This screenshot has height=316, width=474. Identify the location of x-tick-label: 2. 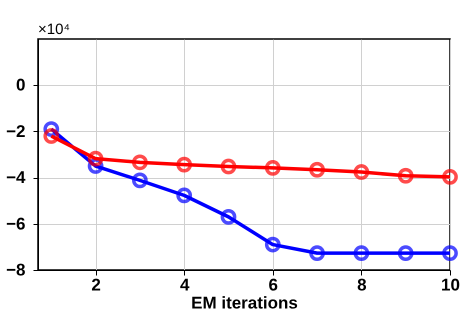
(96, 285).